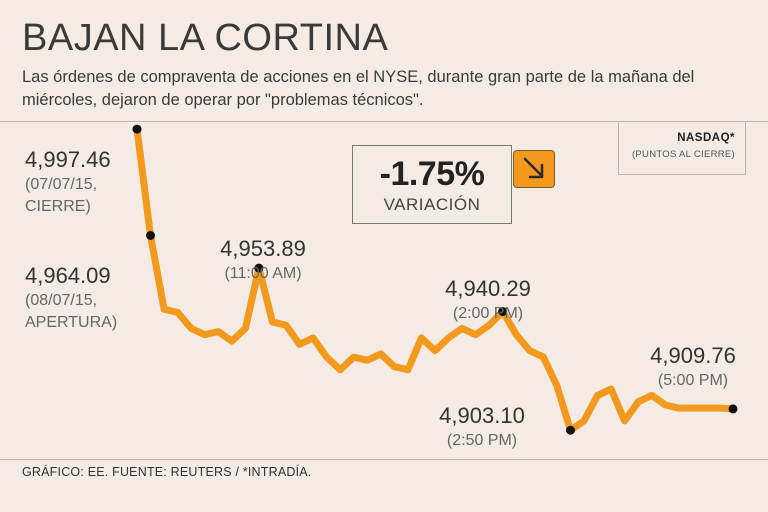 The image size is (768, 512). I want to click on data-label-value: 4,909.76, so click(693, 355).